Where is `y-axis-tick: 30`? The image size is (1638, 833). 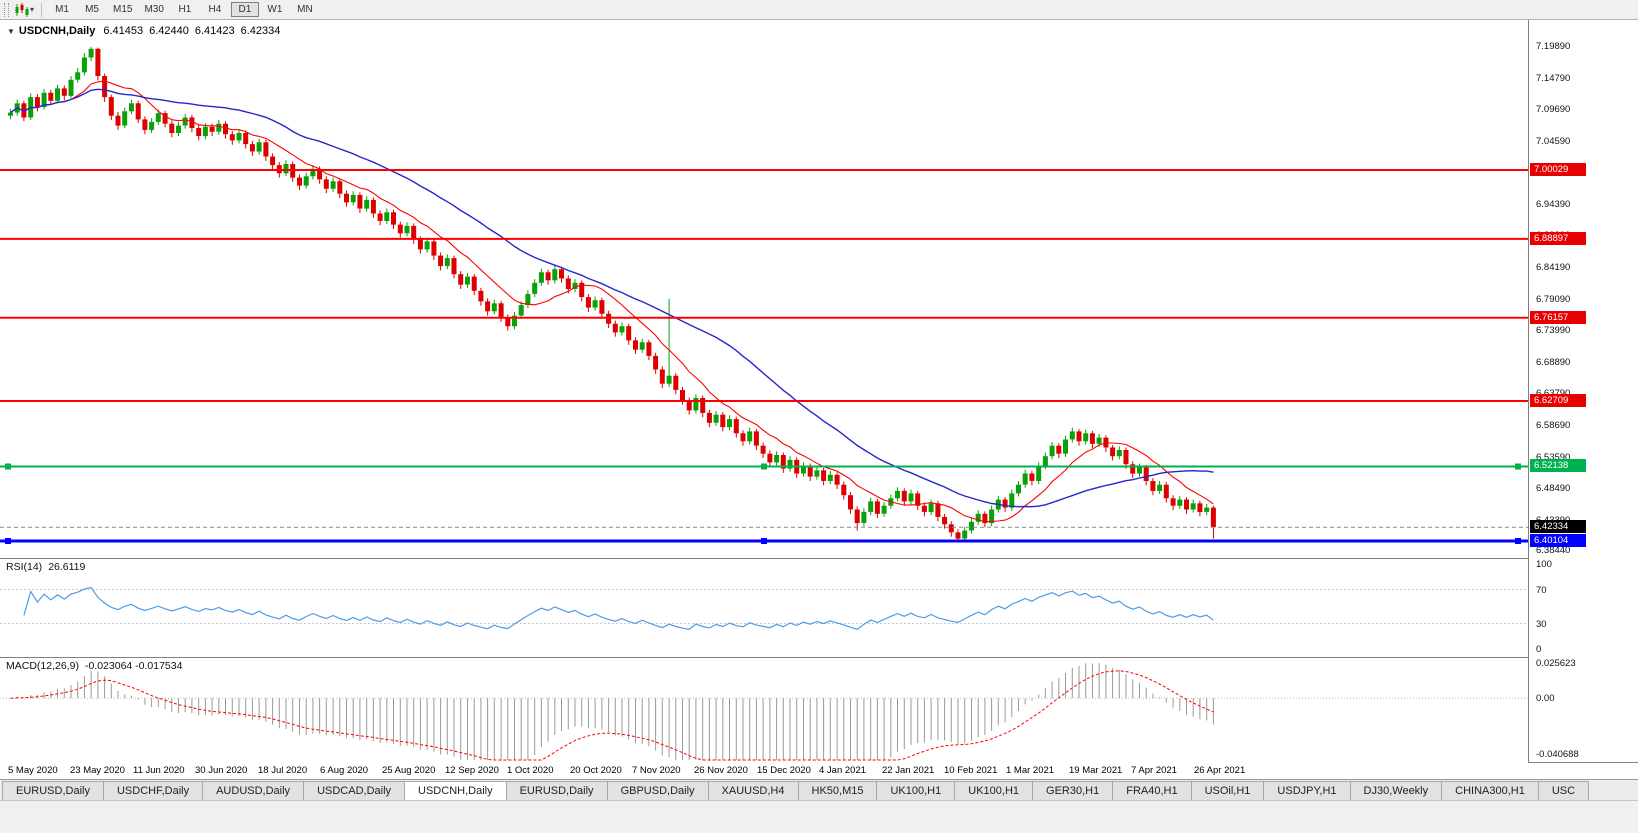
y-axis-tick: 30 is located at coordinates (1541, 624).